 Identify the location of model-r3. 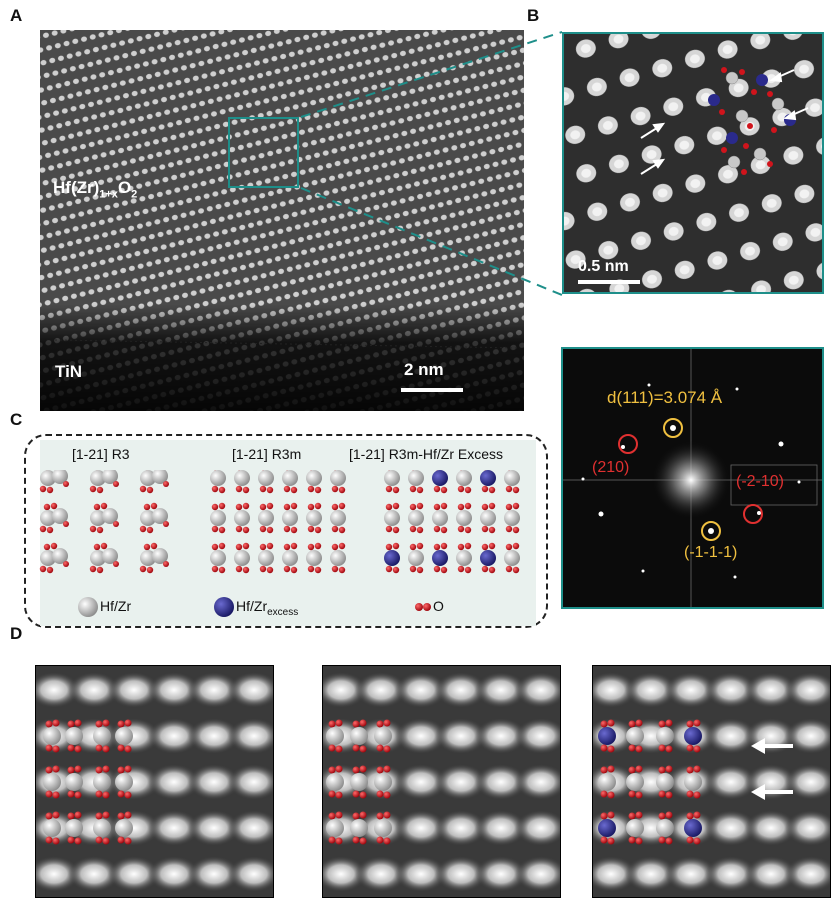
(104, 522).